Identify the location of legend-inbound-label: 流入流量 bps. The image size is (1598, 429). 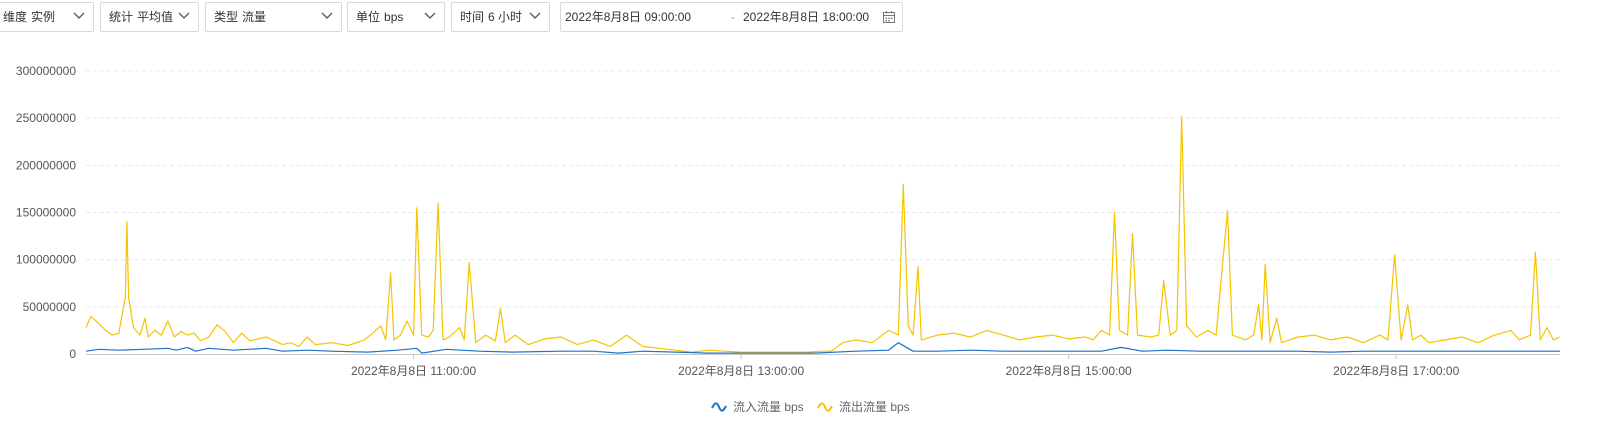
(768, 407).